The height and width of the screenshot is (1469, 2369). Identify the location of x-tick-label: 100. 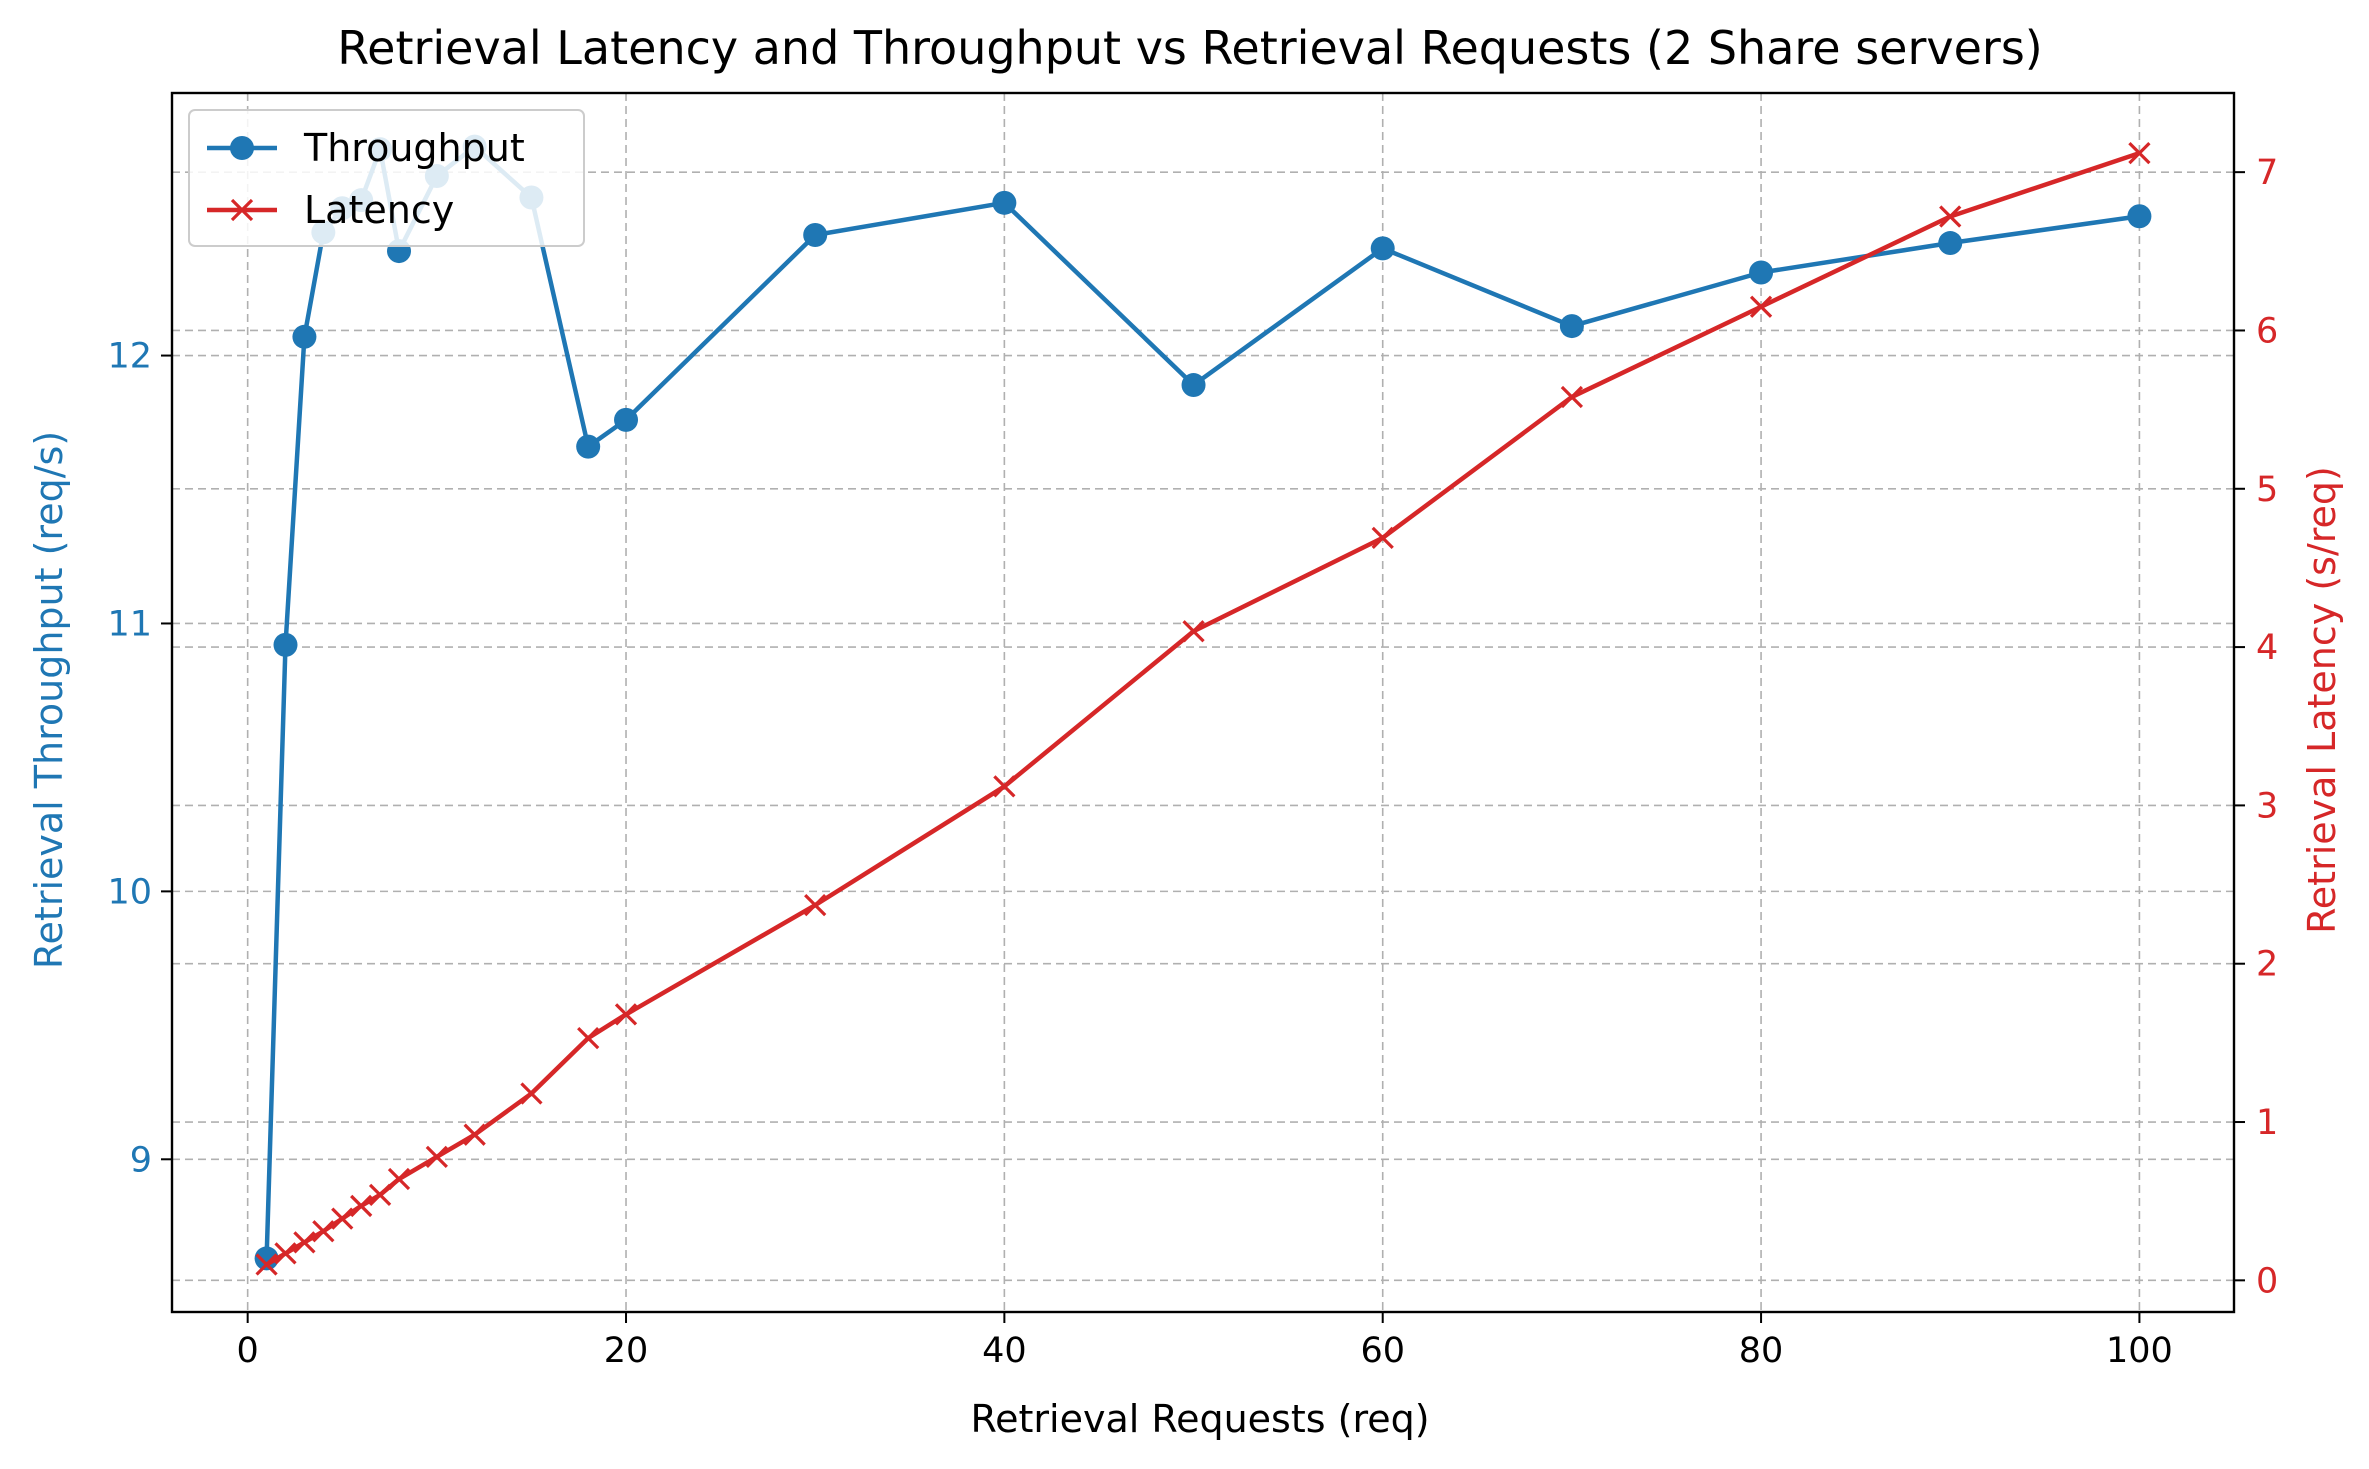
(2139, 1351).